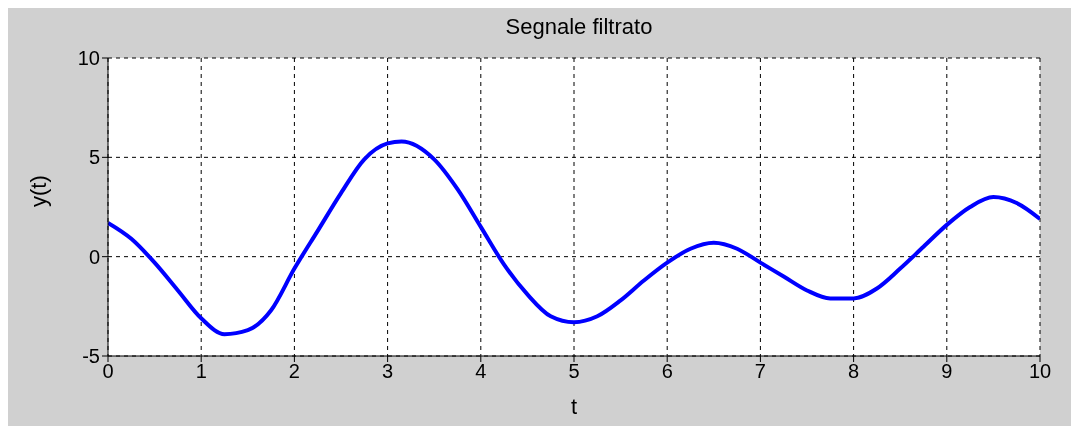 The height and width of the screenshot is (434, 1079). I want to click on x-tick-label: 2, so click(294, 371).